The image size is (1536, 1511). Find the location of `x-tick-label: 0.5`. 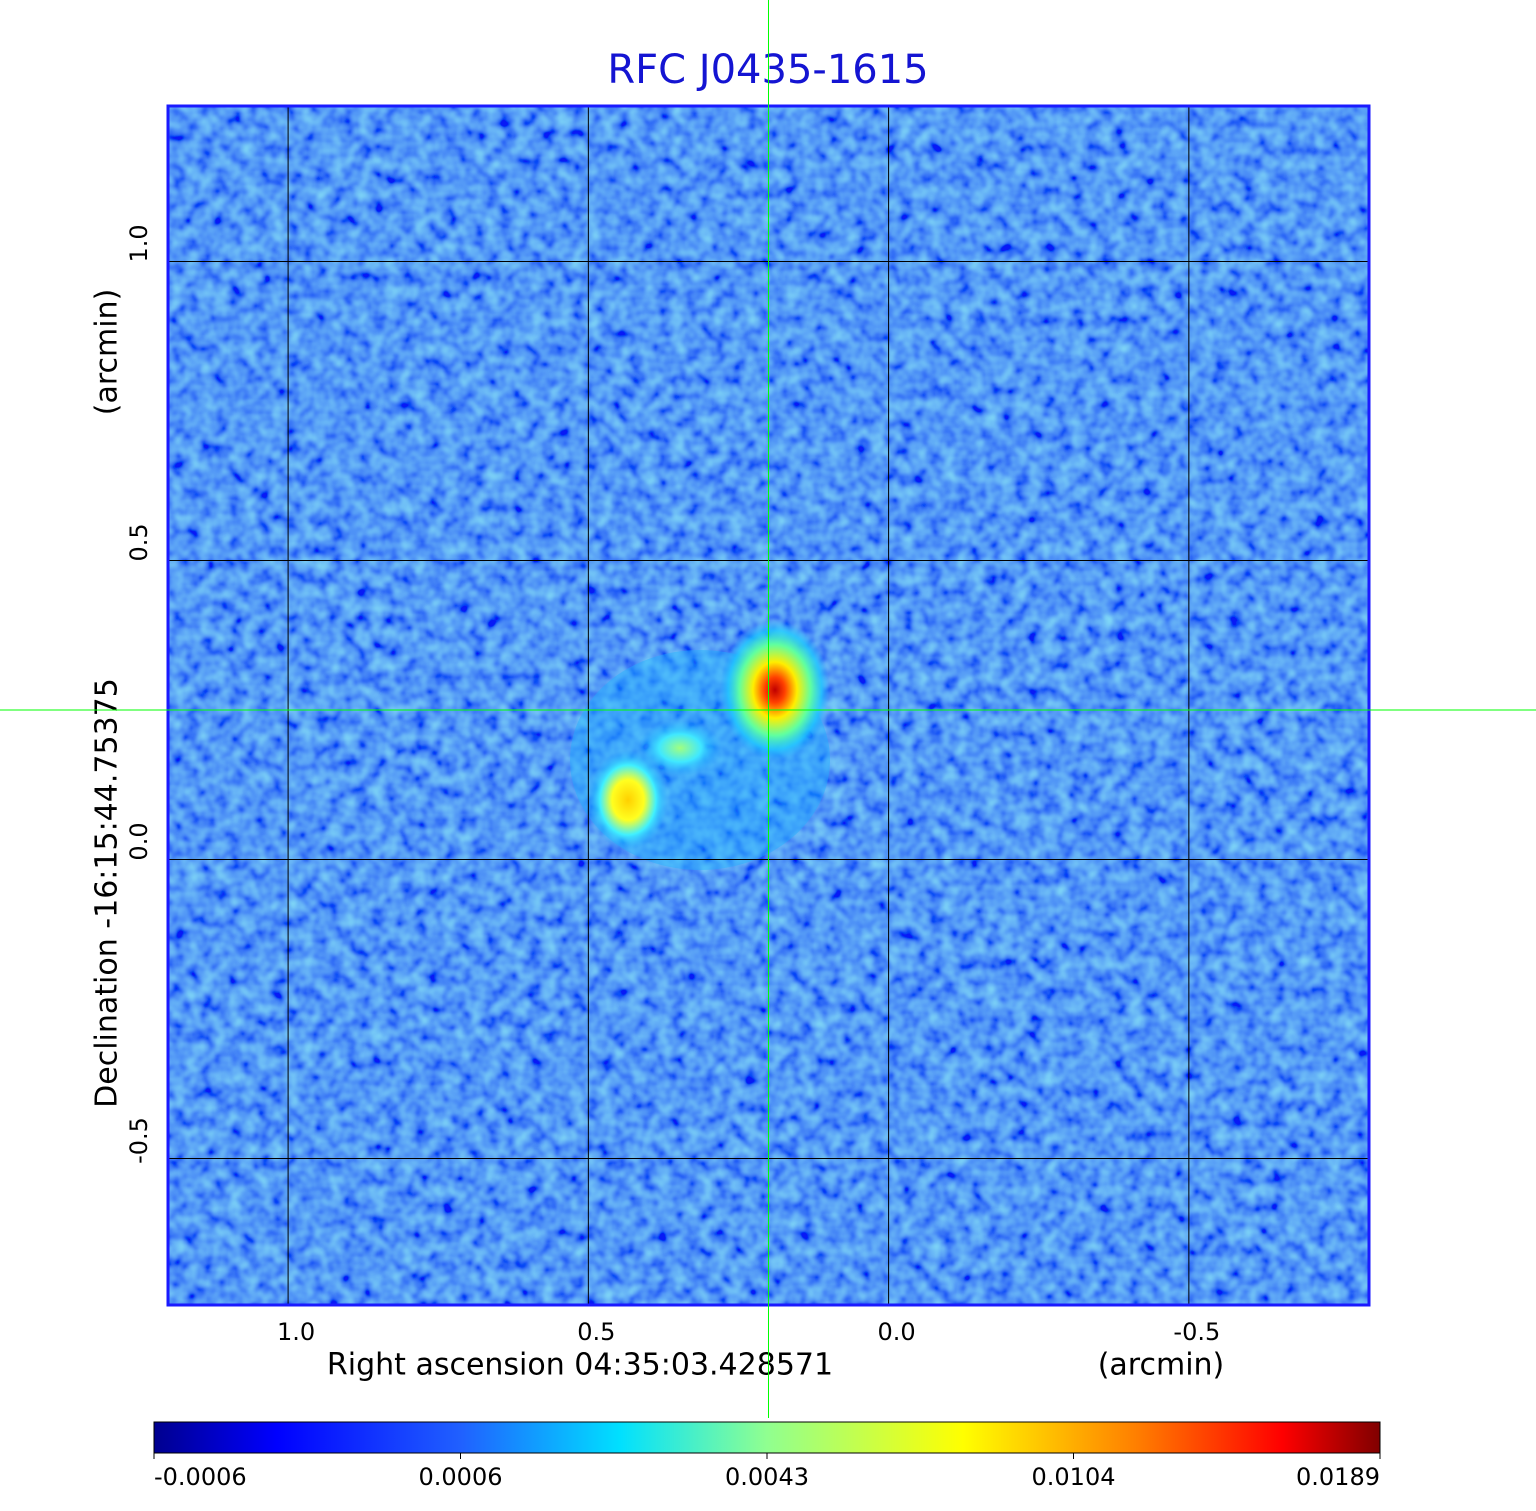

x-tick-label: 0.5 is located at coordinates (596, 1332).